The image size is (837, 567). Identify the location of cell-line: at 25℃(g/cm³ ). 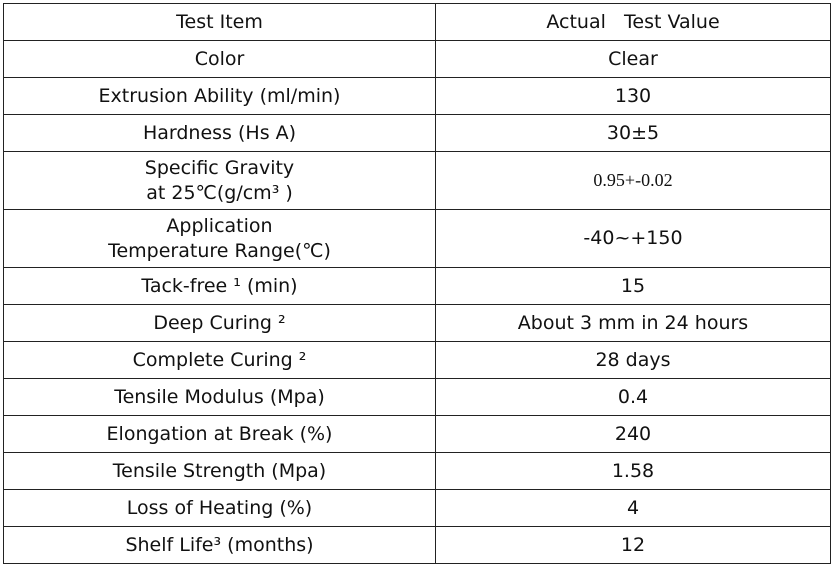
(219, 192).